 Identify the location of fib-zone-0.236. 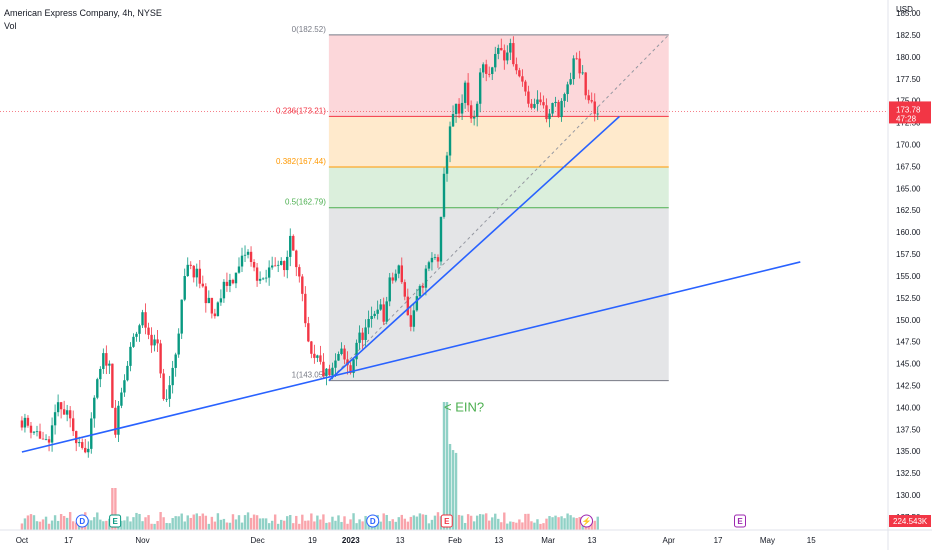
(498, 75).